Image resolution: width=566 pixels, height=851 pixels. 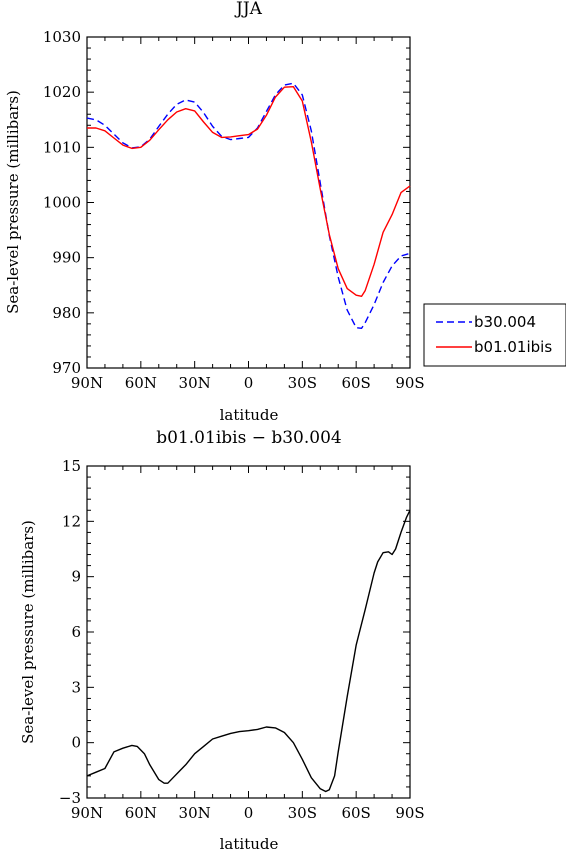 I want to click on y-tick-label: 1000, so click(x=62, y=203).